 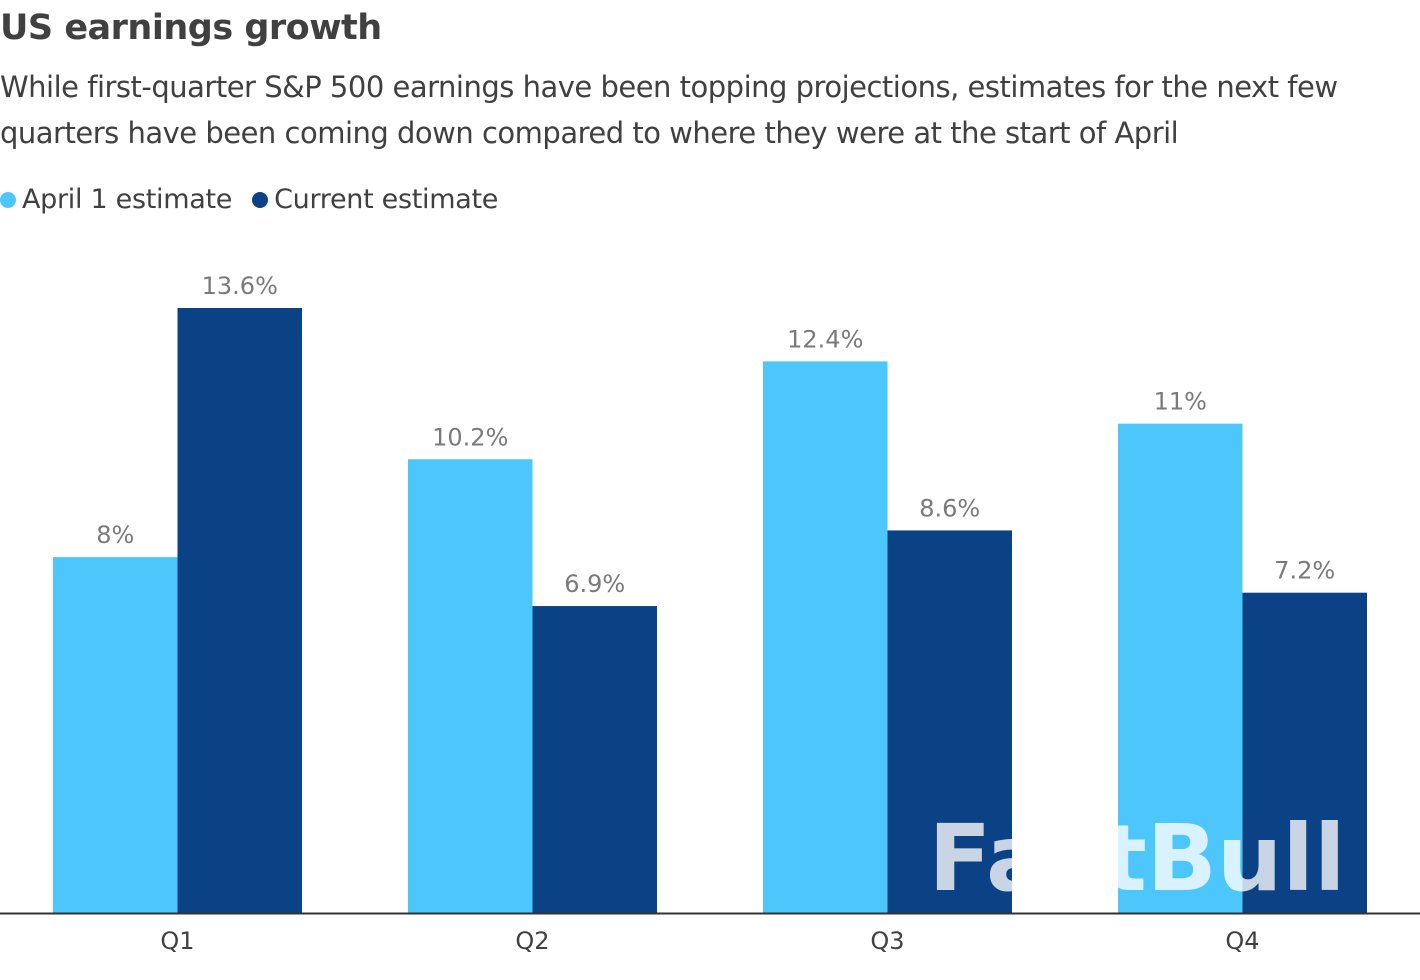 I want to click on chart-title: US earnings growth, so click(x=191, y=28).